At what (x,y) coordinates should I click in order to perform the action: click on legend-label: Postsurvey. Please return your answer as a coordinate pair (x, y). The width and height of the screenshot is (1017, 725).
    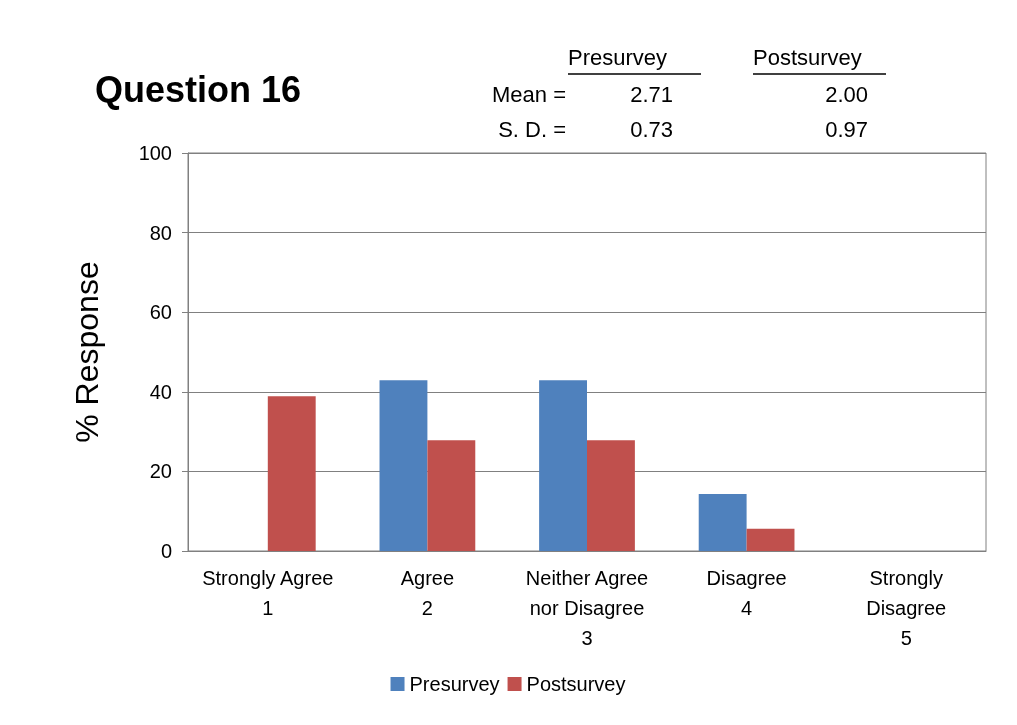
    Looking at the image, I should click on (576, 684).